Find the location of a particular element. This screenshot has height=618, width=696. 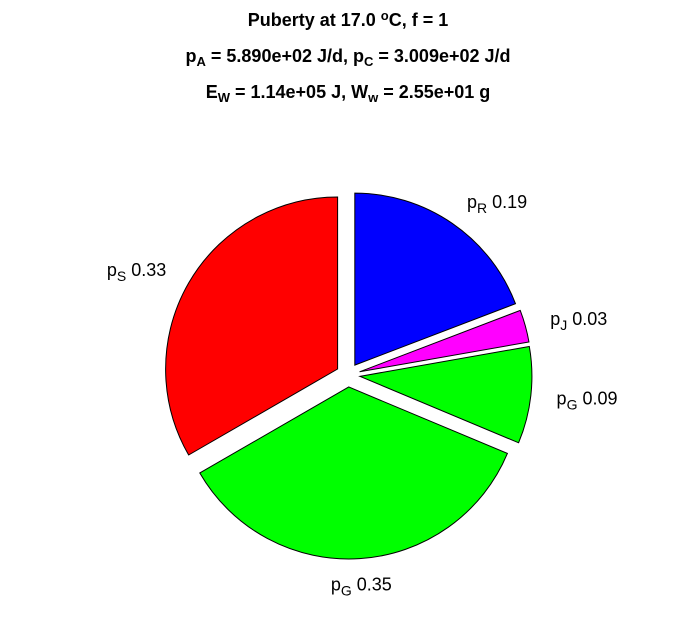

label-sub: R is located at coordinates (482, 208).